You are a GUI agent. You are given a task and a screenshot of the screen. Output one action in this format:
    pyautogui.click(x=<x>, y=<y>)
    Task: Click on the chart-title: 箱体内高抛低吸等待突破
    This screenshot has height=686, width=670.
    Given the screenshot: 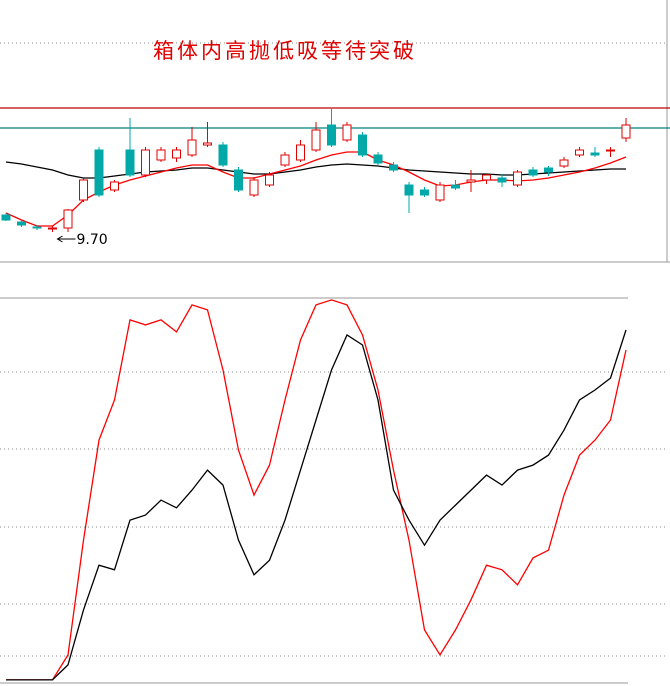 What is the action you would take?
    pyautogui.click(x=285, y=51)
    